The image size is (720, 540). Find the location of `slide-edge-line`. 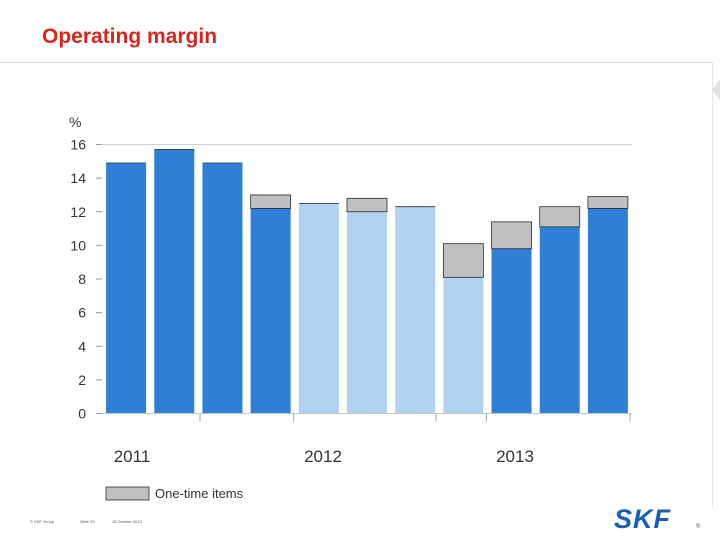

slide-edge-line is located at coordinates (712, 284).